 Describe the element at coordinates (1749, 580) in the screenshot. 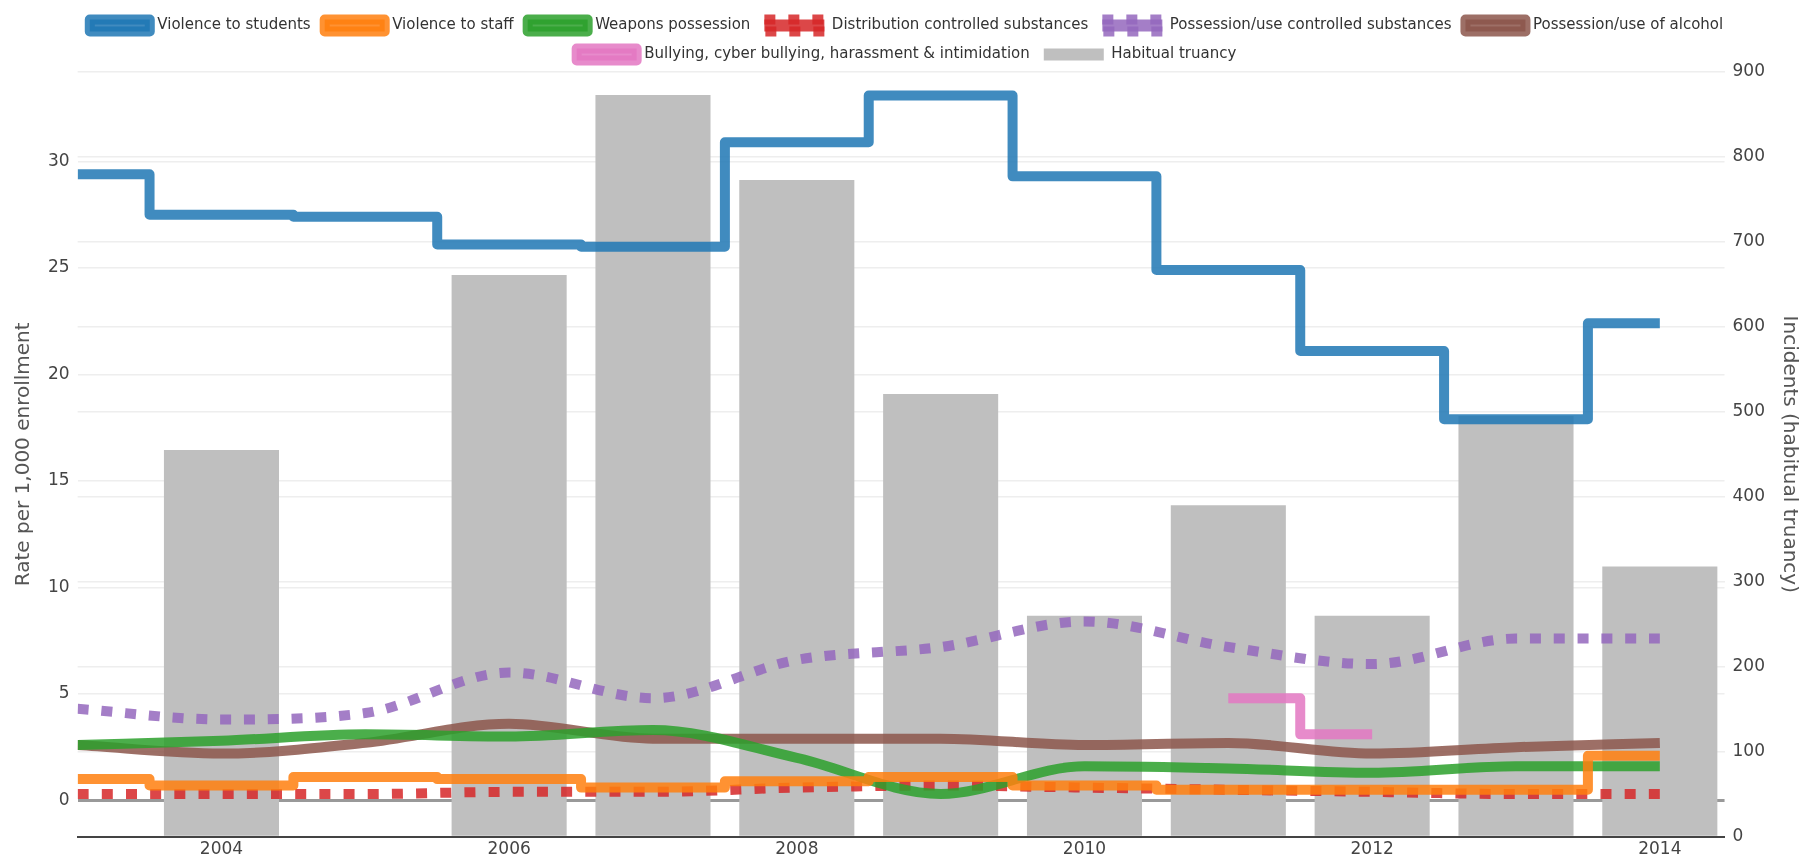

I see `y2-tick-label: 300` at that location.